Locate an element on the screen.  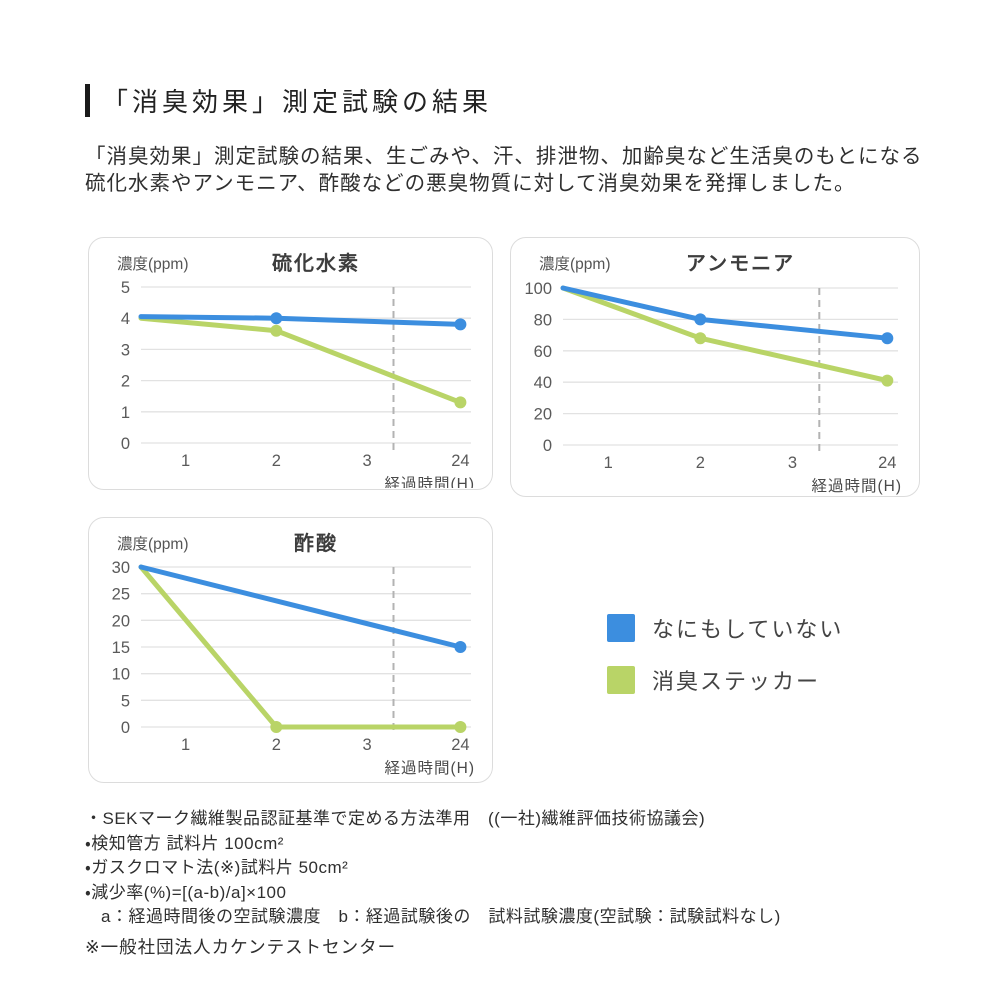
chart-legend: なにもしていない 消臭ステッカー is located at coordinates (725, 664).